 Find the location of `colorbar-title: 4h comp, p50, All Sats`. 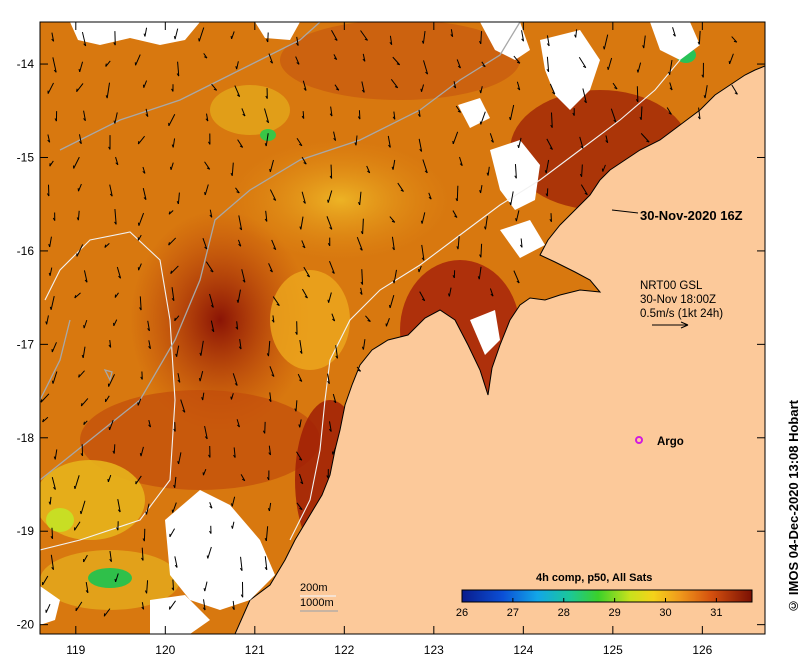

colorbar-title: 4h comp, p50, All Sats is located at coordinates (594, 578).